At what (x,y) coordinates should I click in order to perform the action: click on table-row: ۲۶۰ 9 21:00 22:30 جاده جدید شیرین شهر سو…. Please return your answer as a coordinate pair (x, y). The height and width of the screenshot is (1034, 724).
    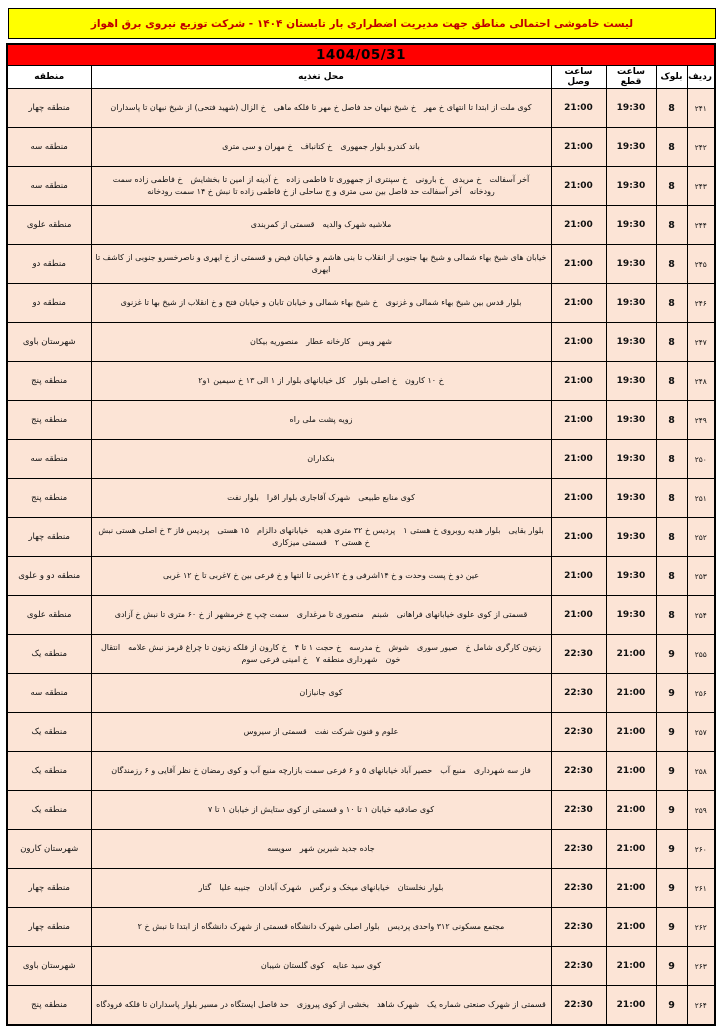
    Looking at the image, I should click on (361, 849).